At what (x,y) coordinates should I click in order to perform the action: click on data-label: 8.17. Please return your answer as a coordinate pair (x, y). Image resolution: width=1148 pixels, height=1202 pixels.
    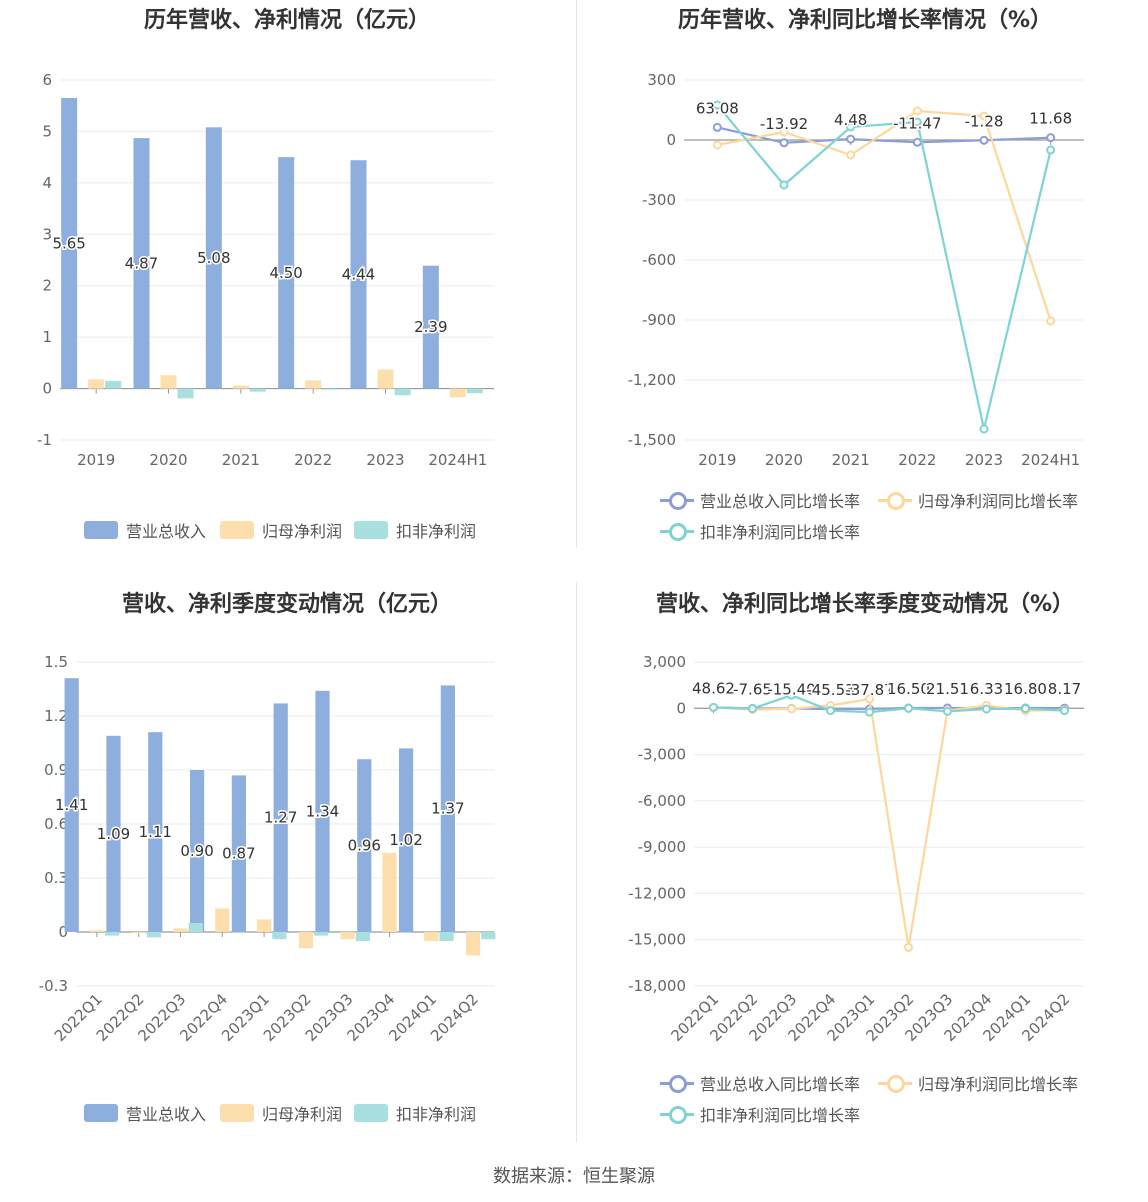
    Looking at the image, I should click on (1064, 689).